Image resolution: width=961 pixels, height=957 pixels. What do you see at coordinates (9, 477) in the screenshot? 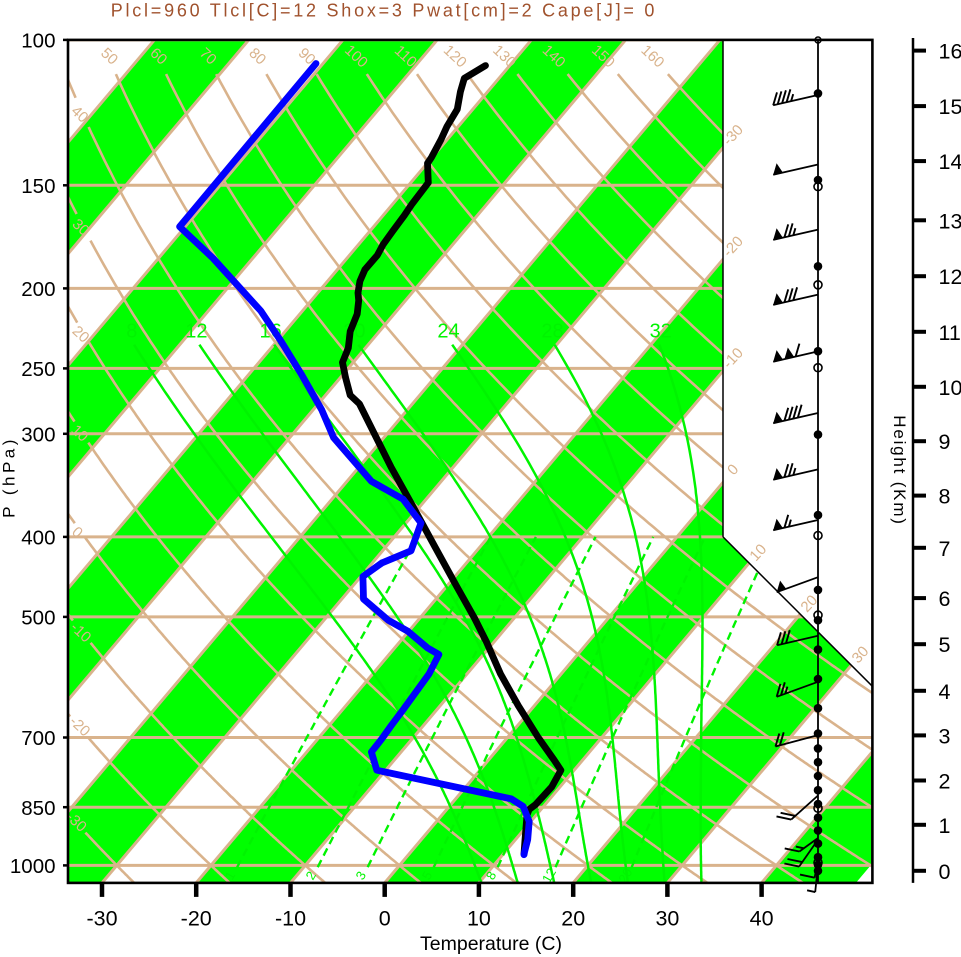
I see `svg-text: P (hPa)` at bounding box center [9, 477].